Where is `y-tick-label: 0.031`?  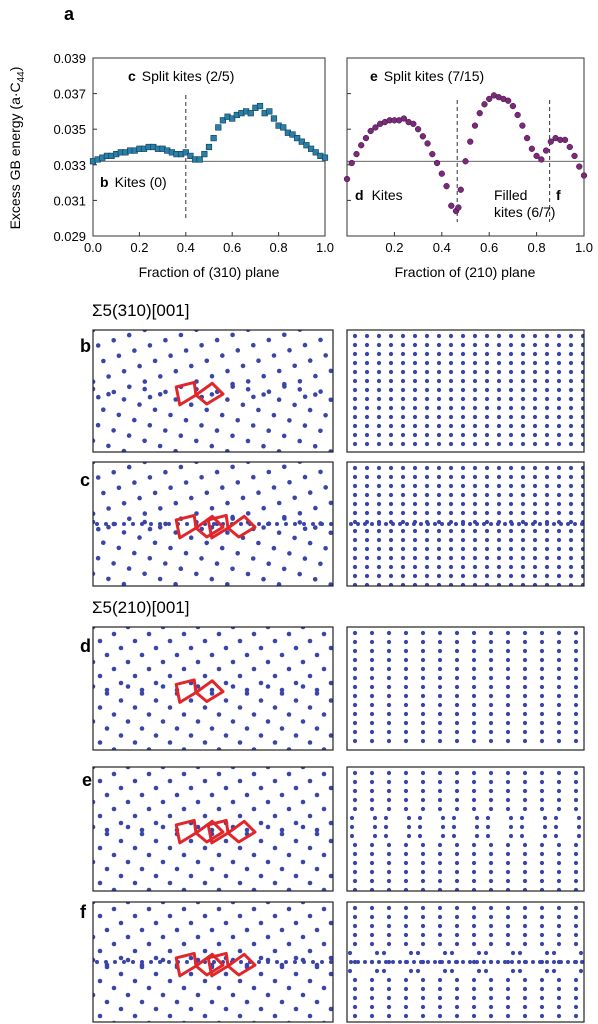 y-tick-label: 0.031 is located at coordinates (69, 200).